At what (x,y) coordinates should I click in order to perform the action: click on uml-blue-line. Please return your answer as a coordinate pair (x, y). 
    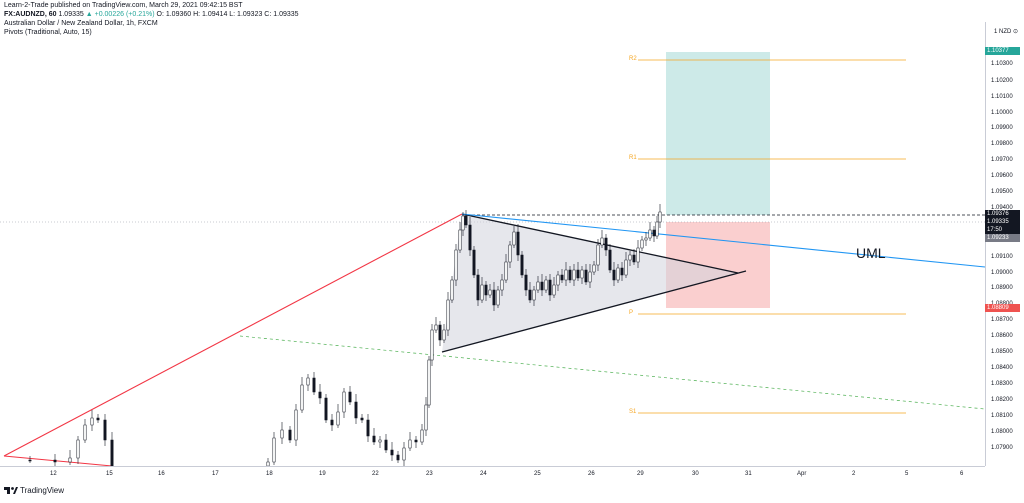
    Looking at the image, I should click on (723, 240).